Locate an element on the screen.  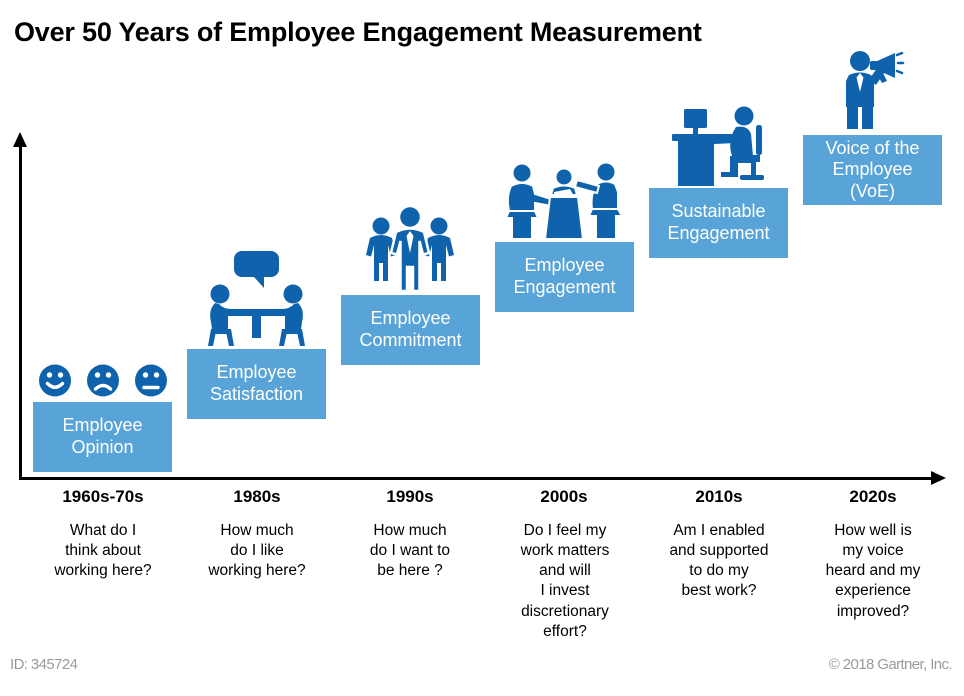
axis-up-arrowhead-icon is located at coordinates (20, 139).